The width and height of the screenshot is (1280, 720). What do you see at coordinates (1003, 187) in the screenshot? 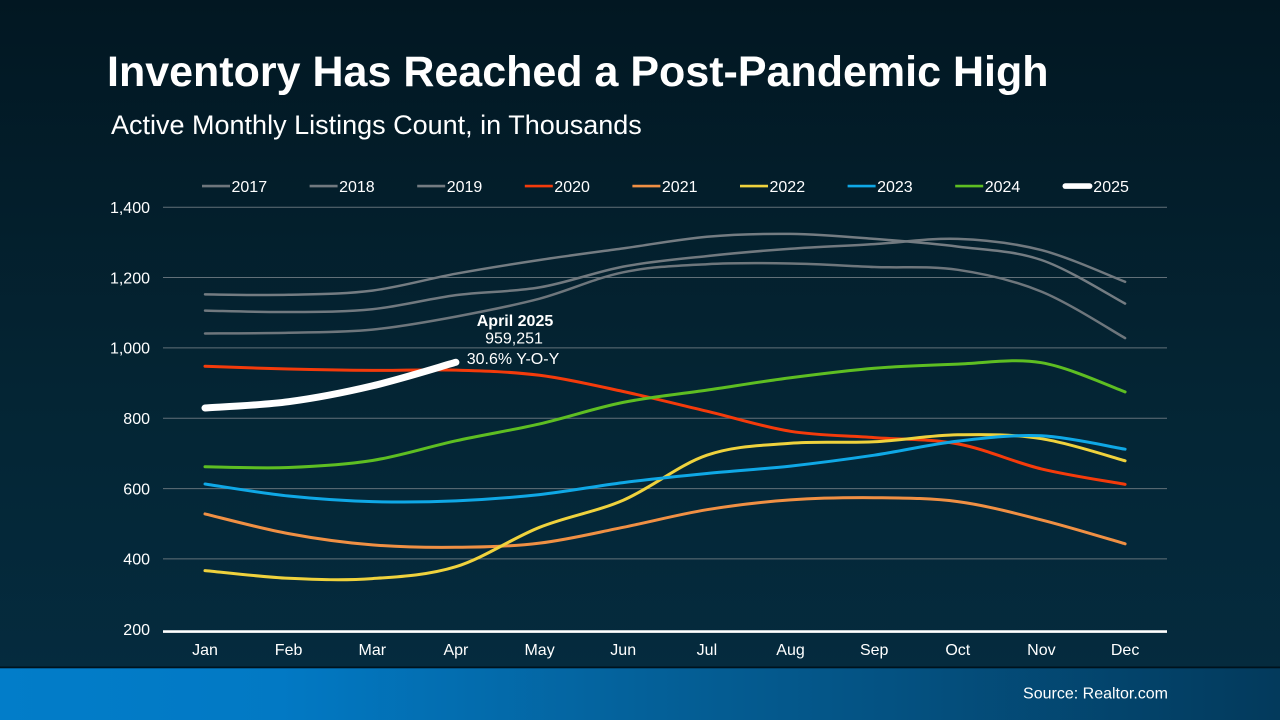
I see `svg-text: 2024` at bounding box center [1003, 187].